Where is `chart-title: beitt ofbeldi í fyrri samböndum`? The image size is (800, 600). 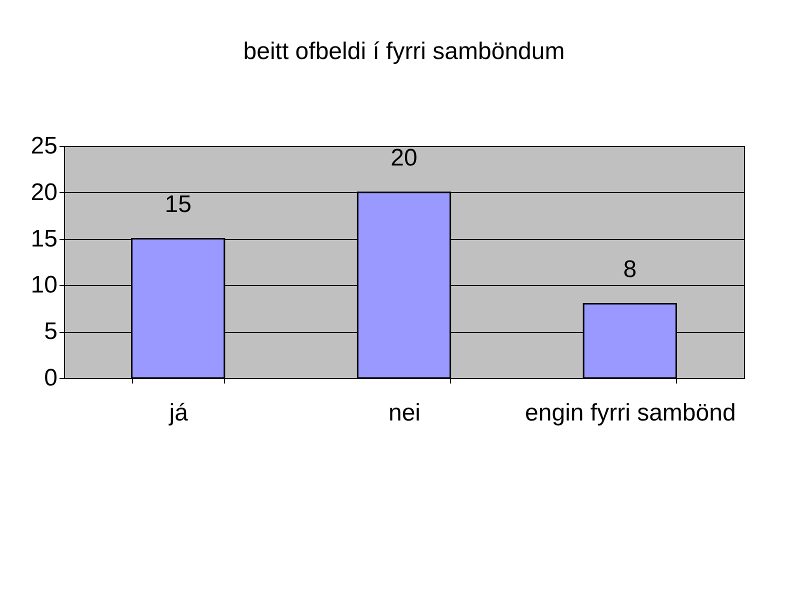
chart-title: beitt ofbeldi í fyrri samböndum is located at coordinates (404, 51).